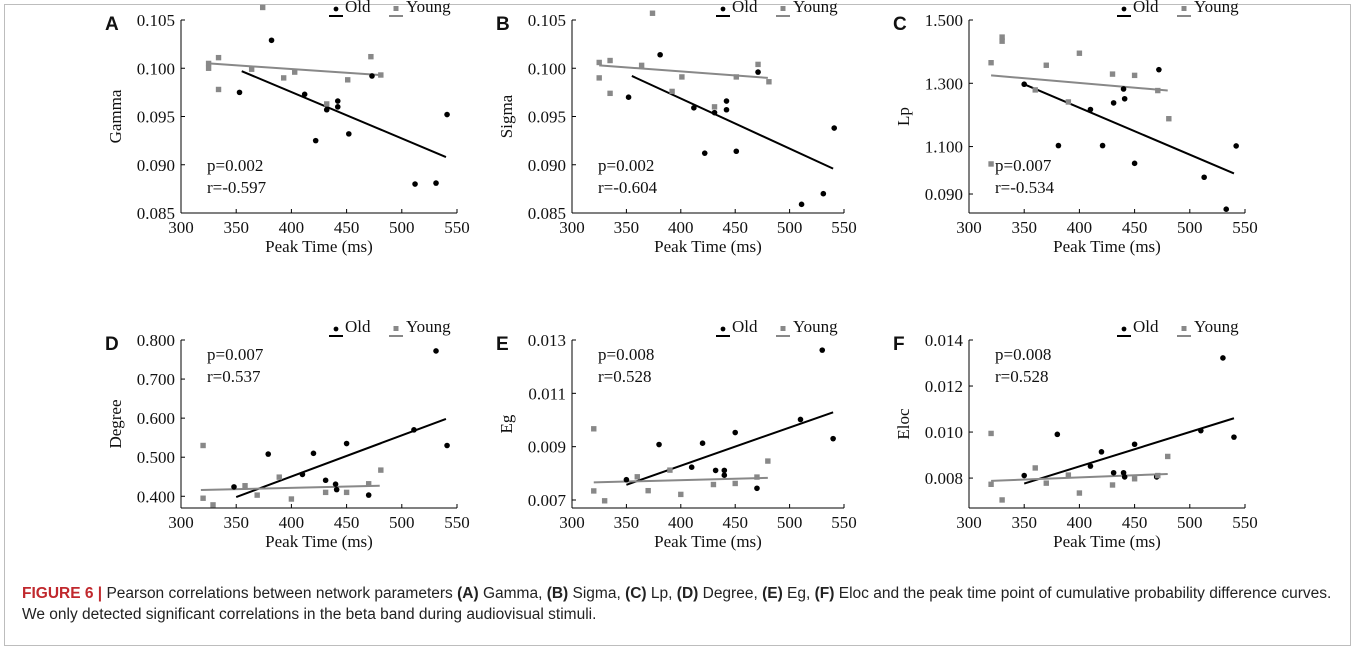 This screenshot has height=650, width=1357. I want to click on stat-label: r=0.537, so click(234, 376).